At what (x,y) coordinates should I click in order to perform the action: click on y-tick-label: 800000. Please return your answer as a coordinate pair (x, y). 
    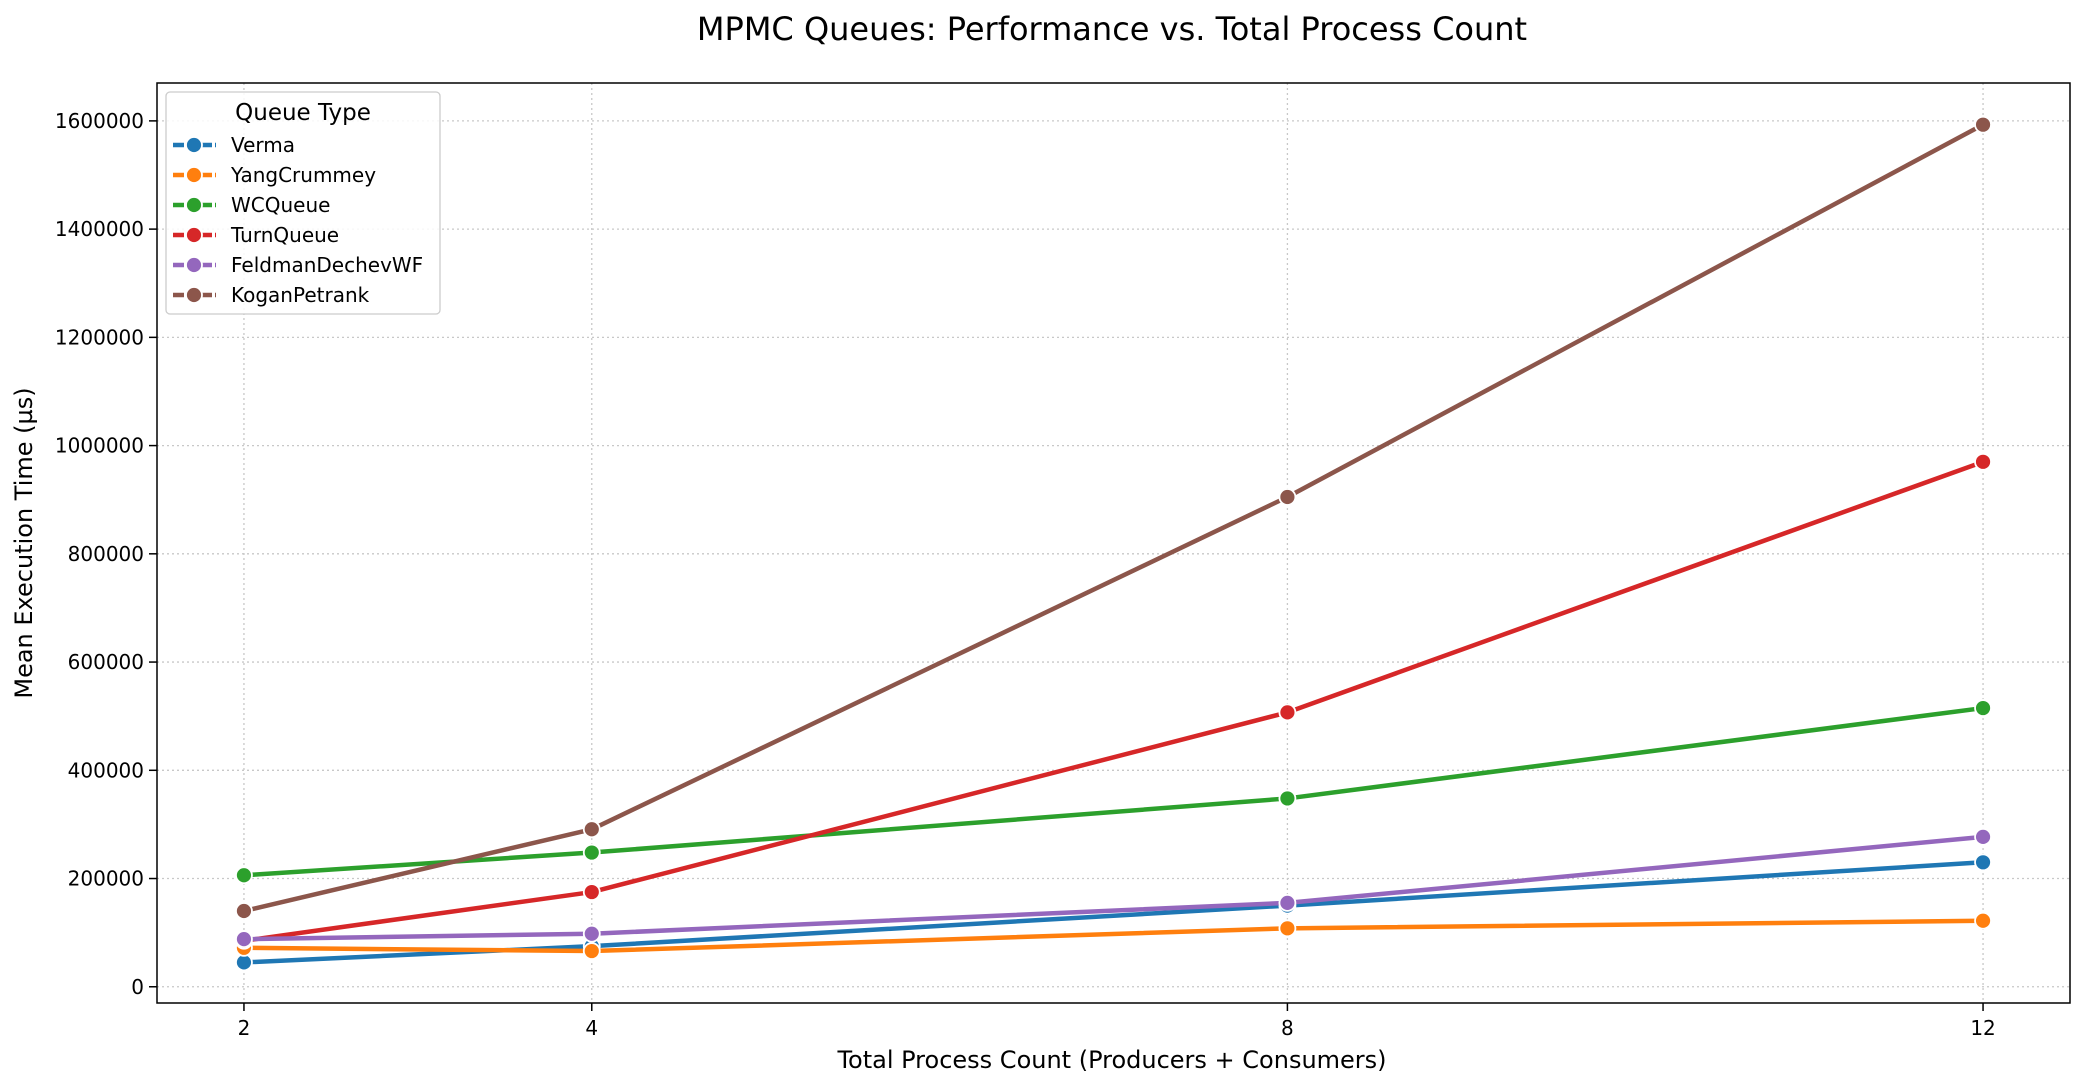
    Looking at the image, I should click on (106, 554).